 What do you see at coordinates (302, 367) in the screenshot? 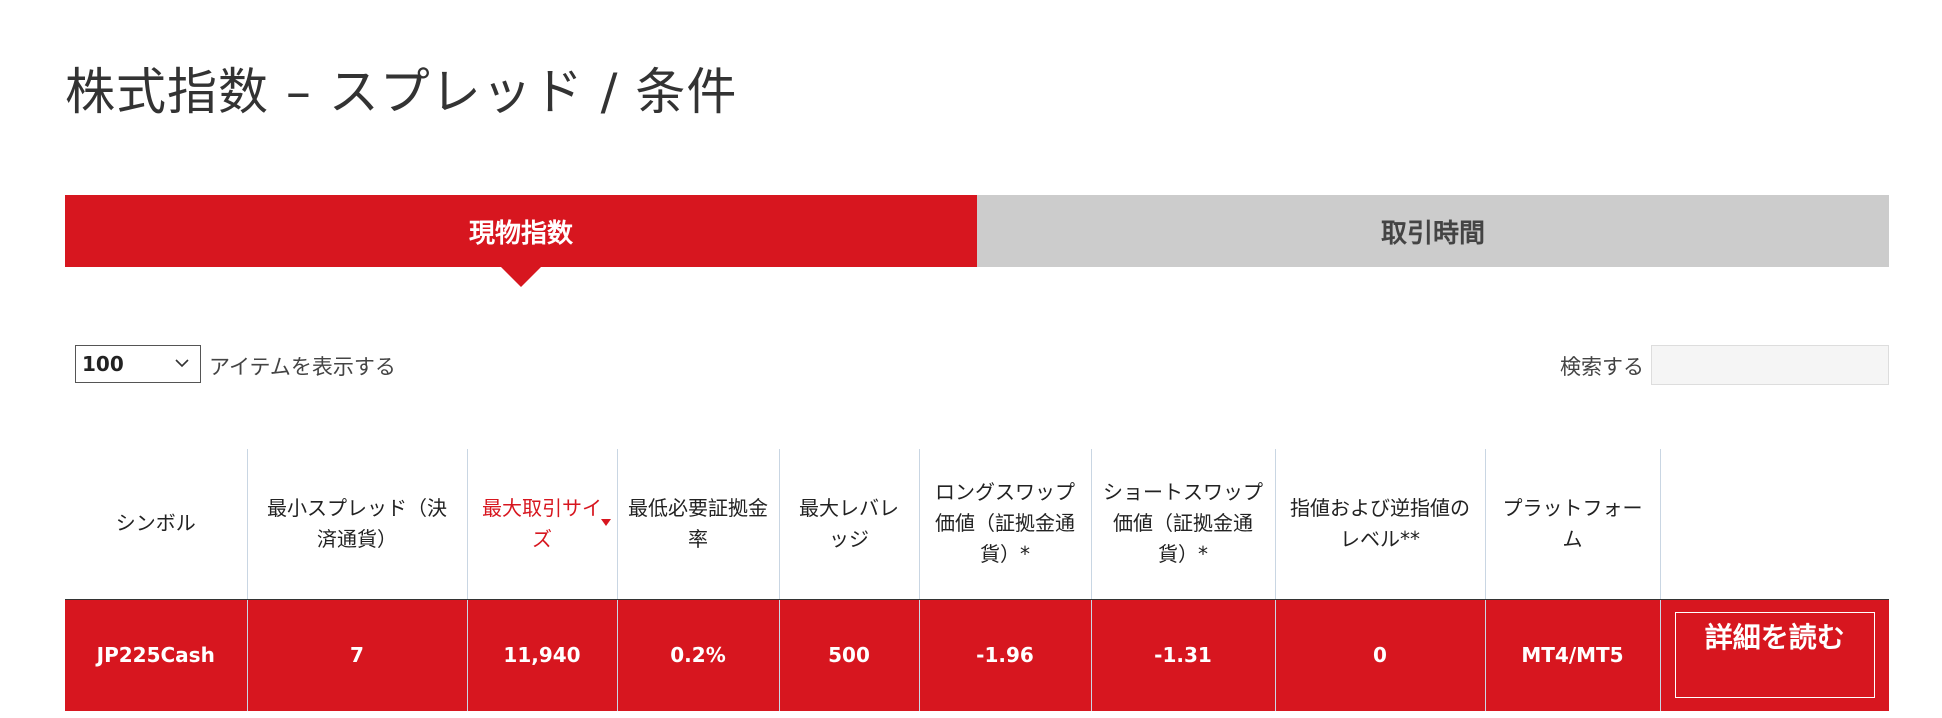
I see `page-size-label: アイテムを表示する` at bounding box center [302, 367].